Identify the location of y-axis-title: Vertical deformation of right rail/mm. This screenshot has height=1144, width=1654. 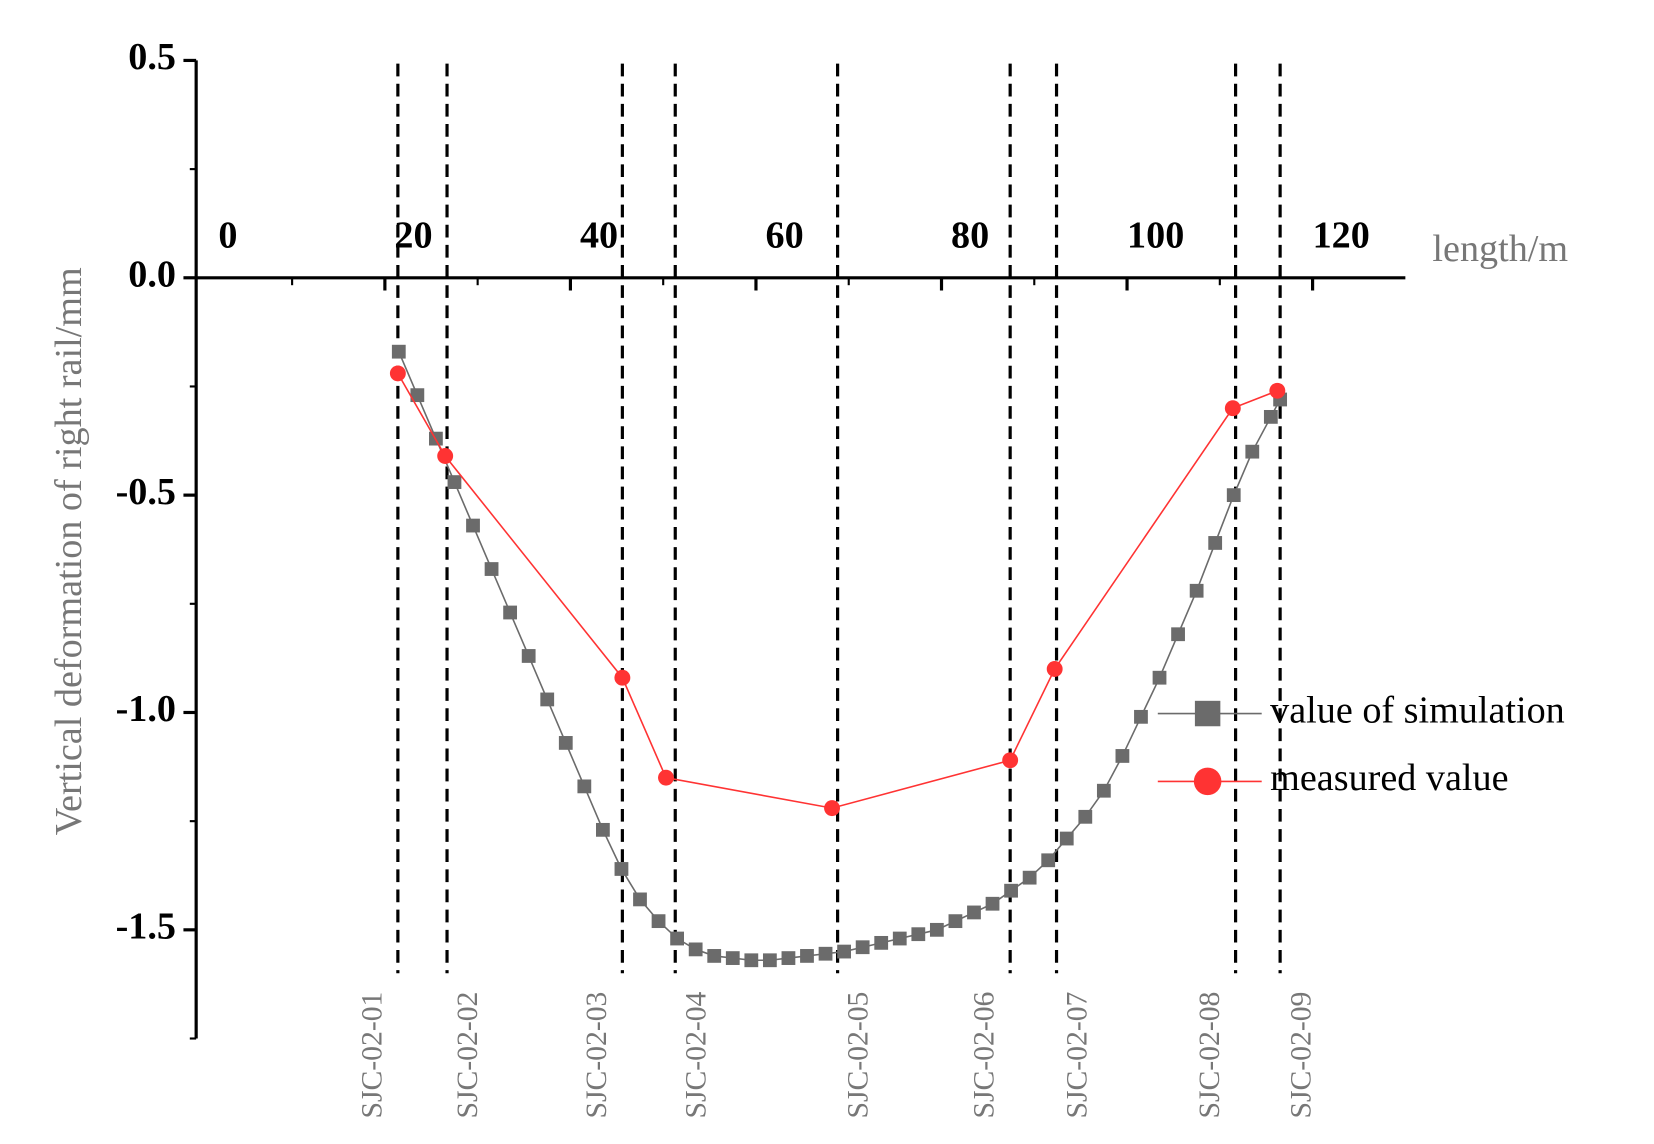
(69, 551).